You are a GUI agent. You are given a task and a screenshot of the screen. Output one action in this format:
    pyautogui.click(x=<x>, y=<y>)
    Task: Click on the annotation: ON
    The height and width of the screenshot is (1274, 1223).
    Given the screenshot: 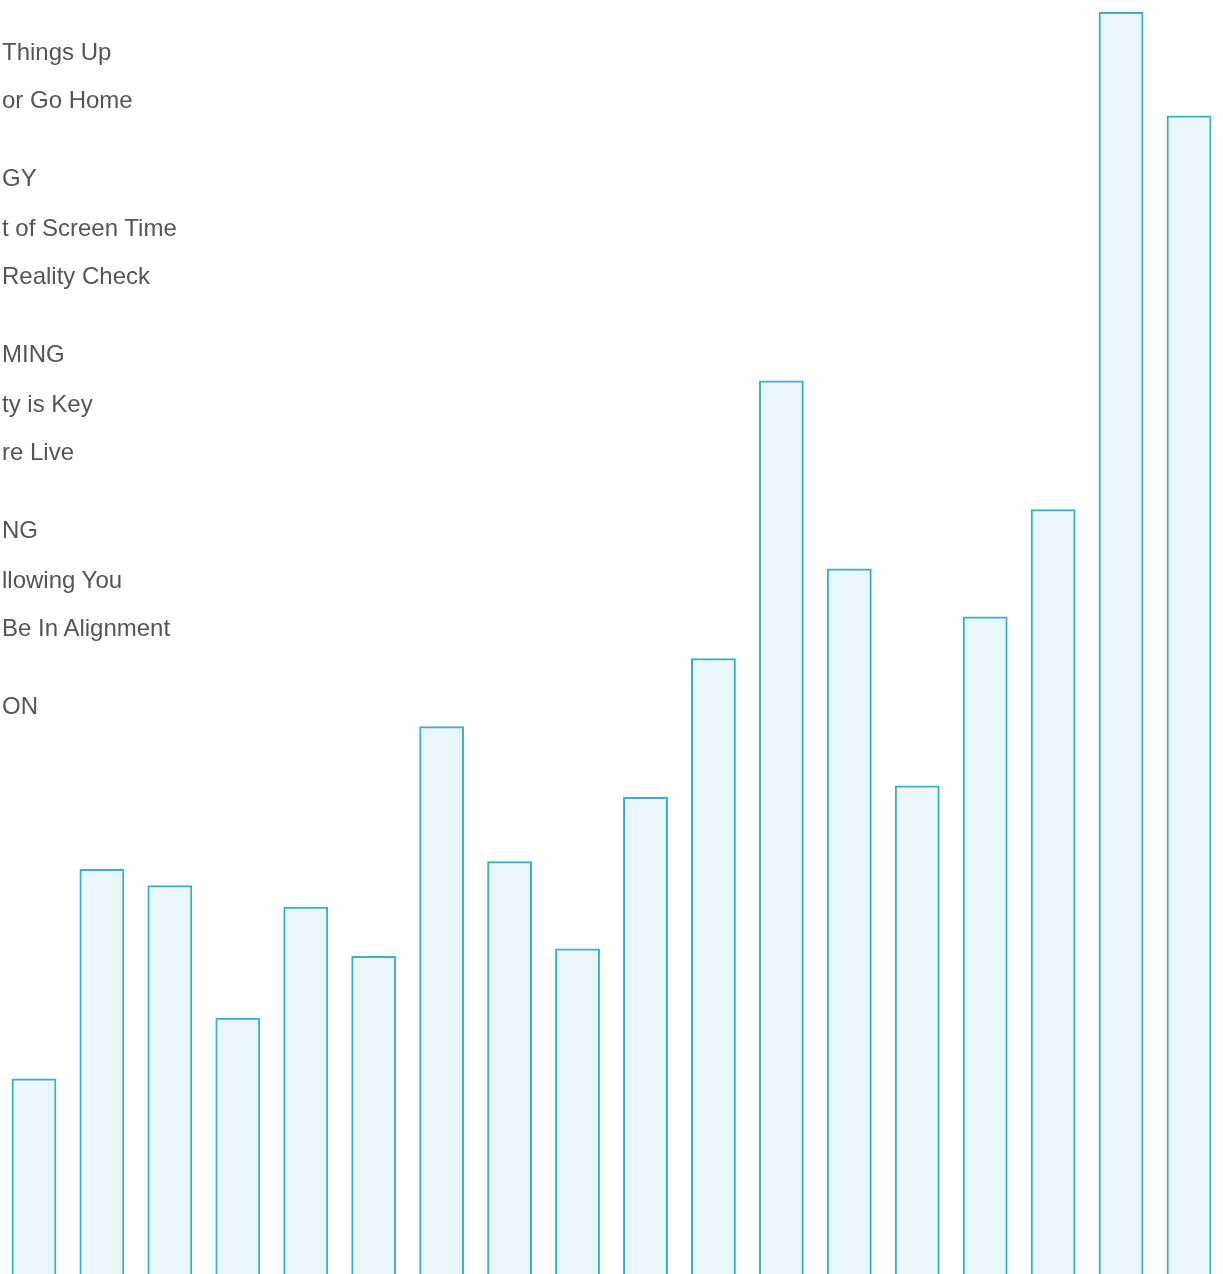 What is the action you would take?
    pyautogui.click(x=20, y=706)
    